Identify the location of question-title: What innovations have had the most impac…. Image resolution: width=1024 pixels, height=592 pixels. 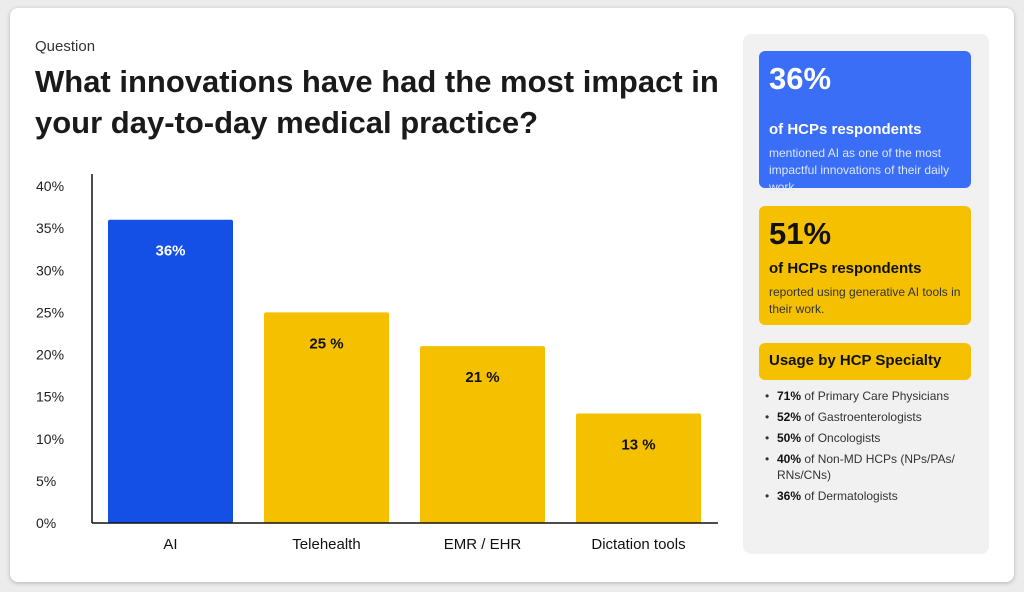
(377, 102).